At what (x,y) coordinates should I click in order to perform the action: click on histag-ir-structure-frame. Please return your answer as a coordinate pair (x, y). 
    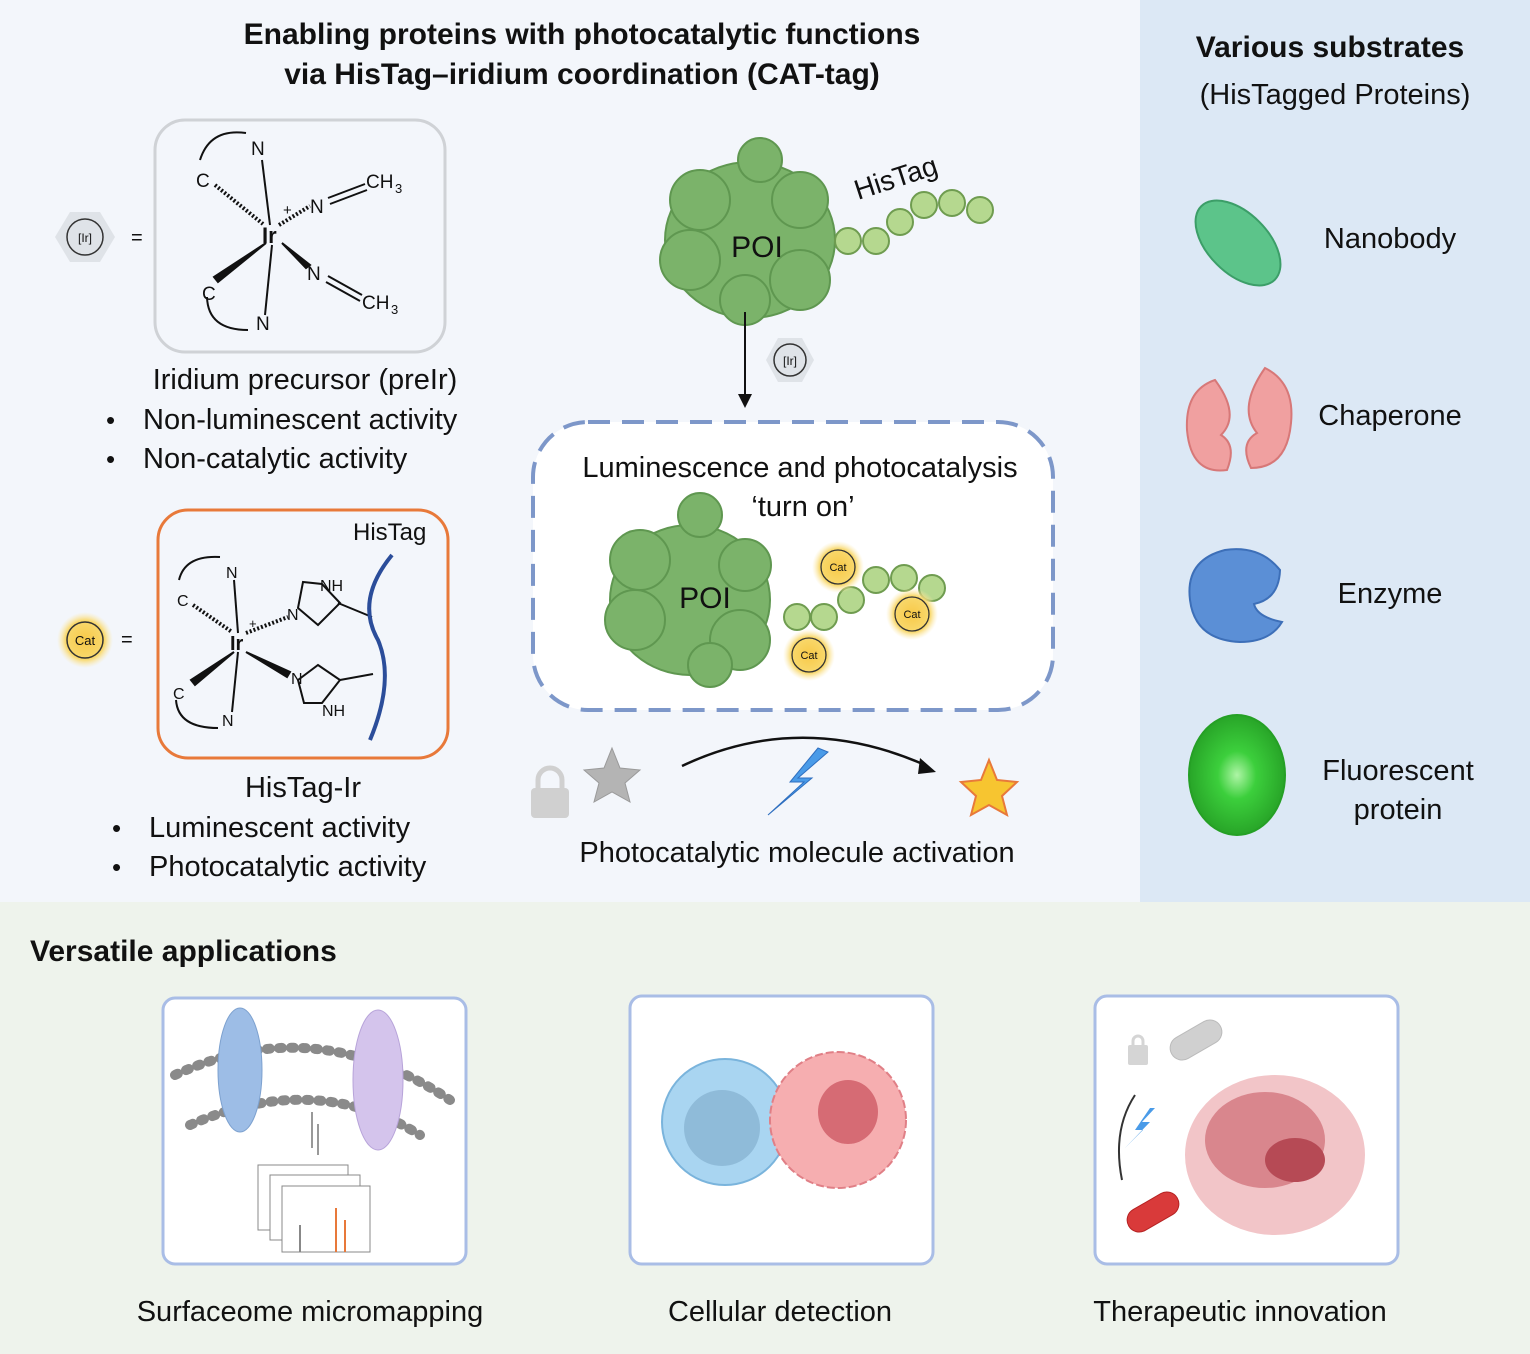
    Looking at the image, I should click on (303, 634).